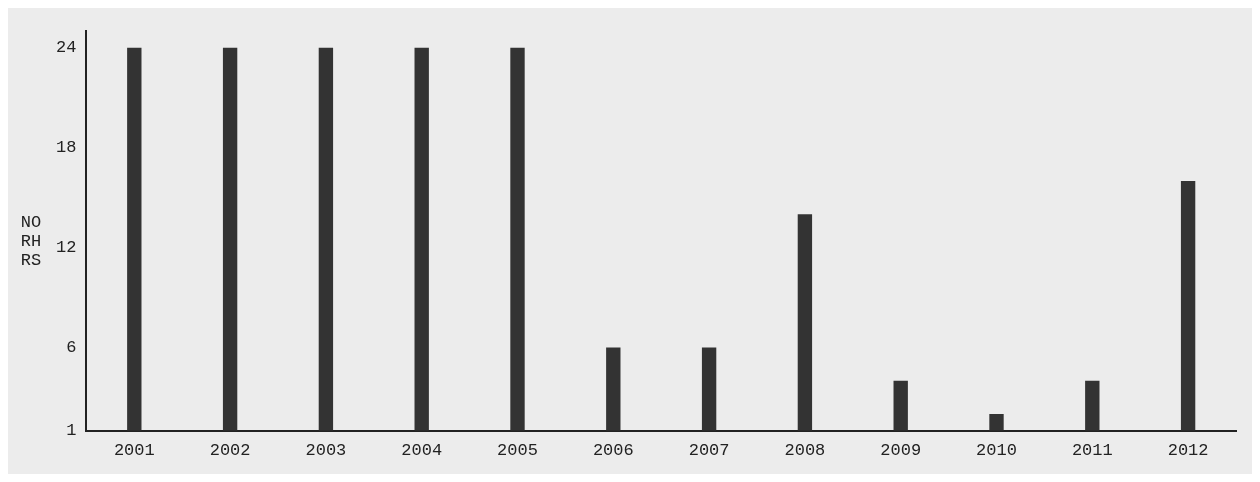  Describe the element at coordinates (901, 451) in the screenshot. I see `x-tick-label: 2009` at that location.